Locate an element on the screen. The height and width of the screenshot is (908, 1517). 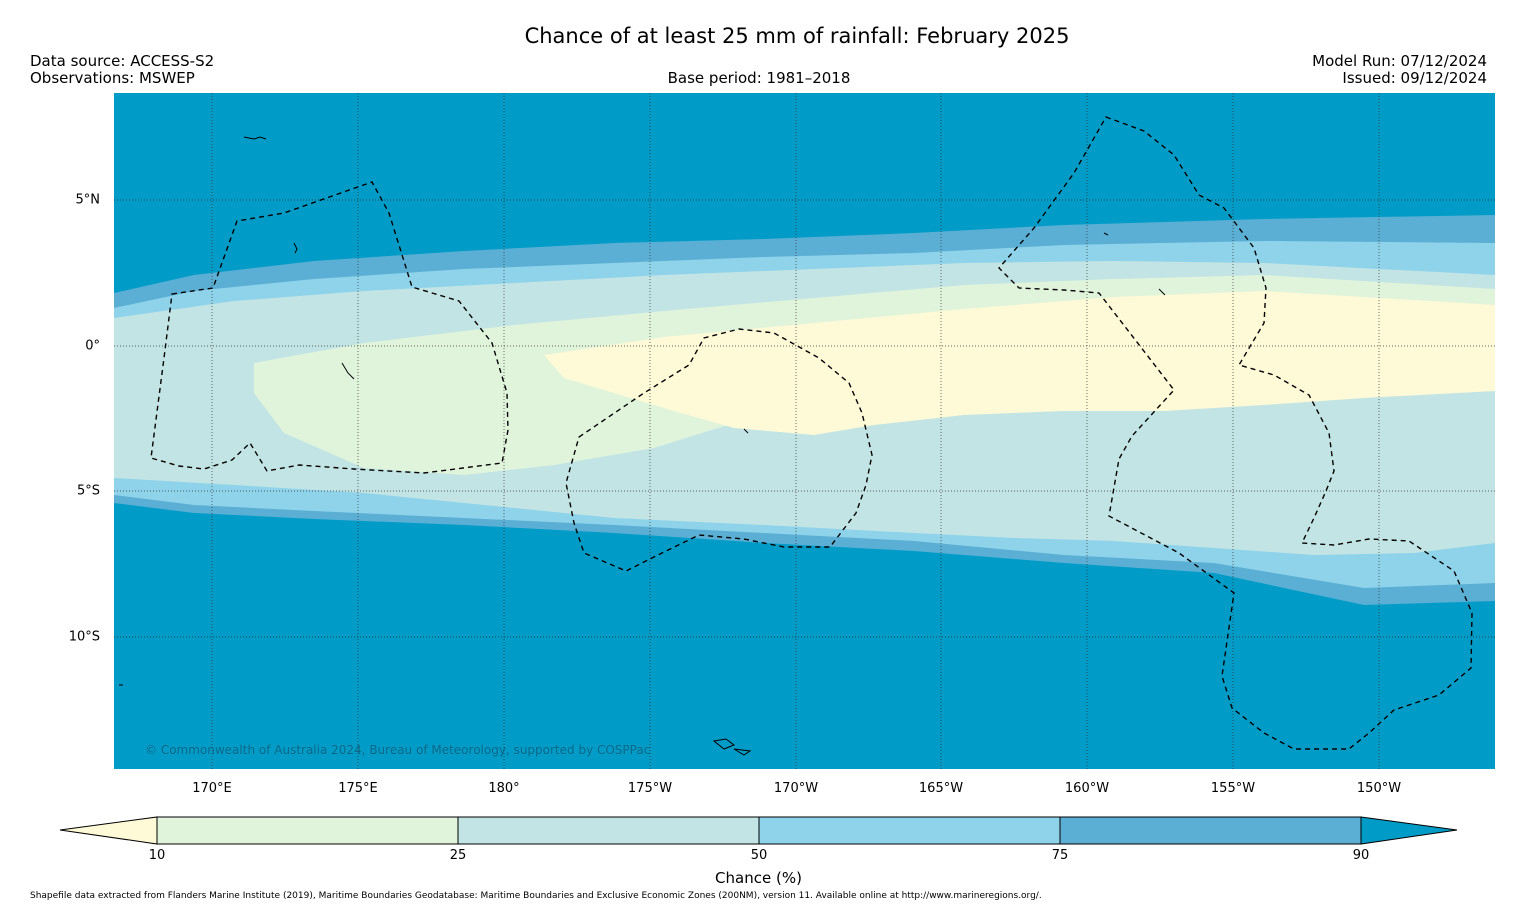
colorbar-extend-high is located at coordinates (1409, 830).